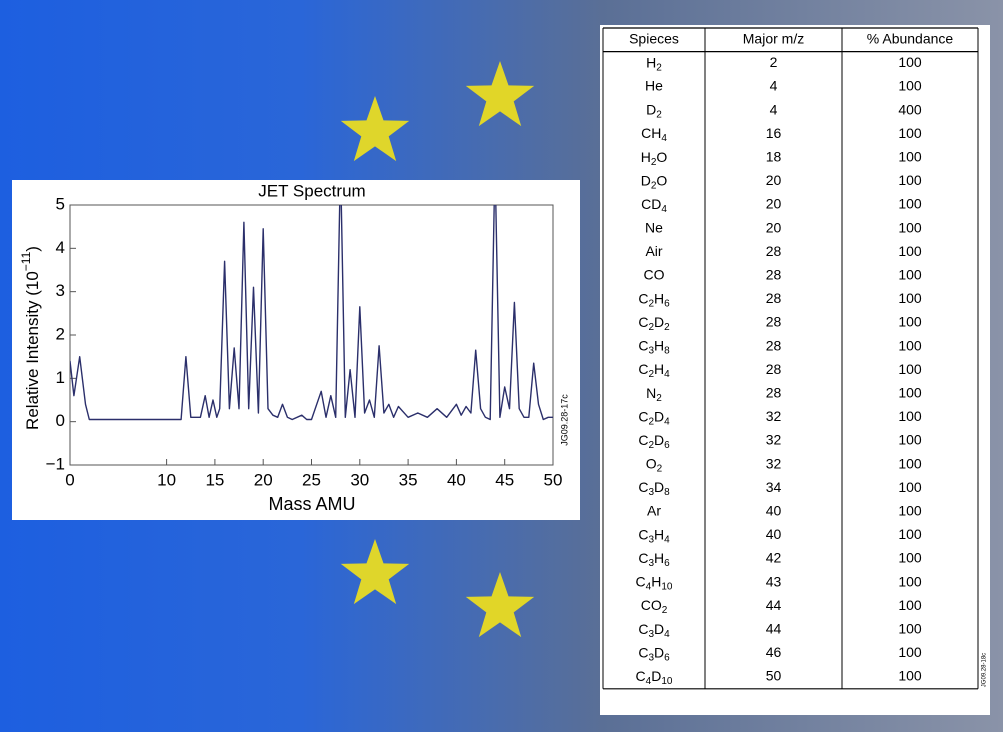  What do you see at coordinates (654, 134) in the screenshot?
I see `table-cell: CH4` at bounding box center [654, 134].